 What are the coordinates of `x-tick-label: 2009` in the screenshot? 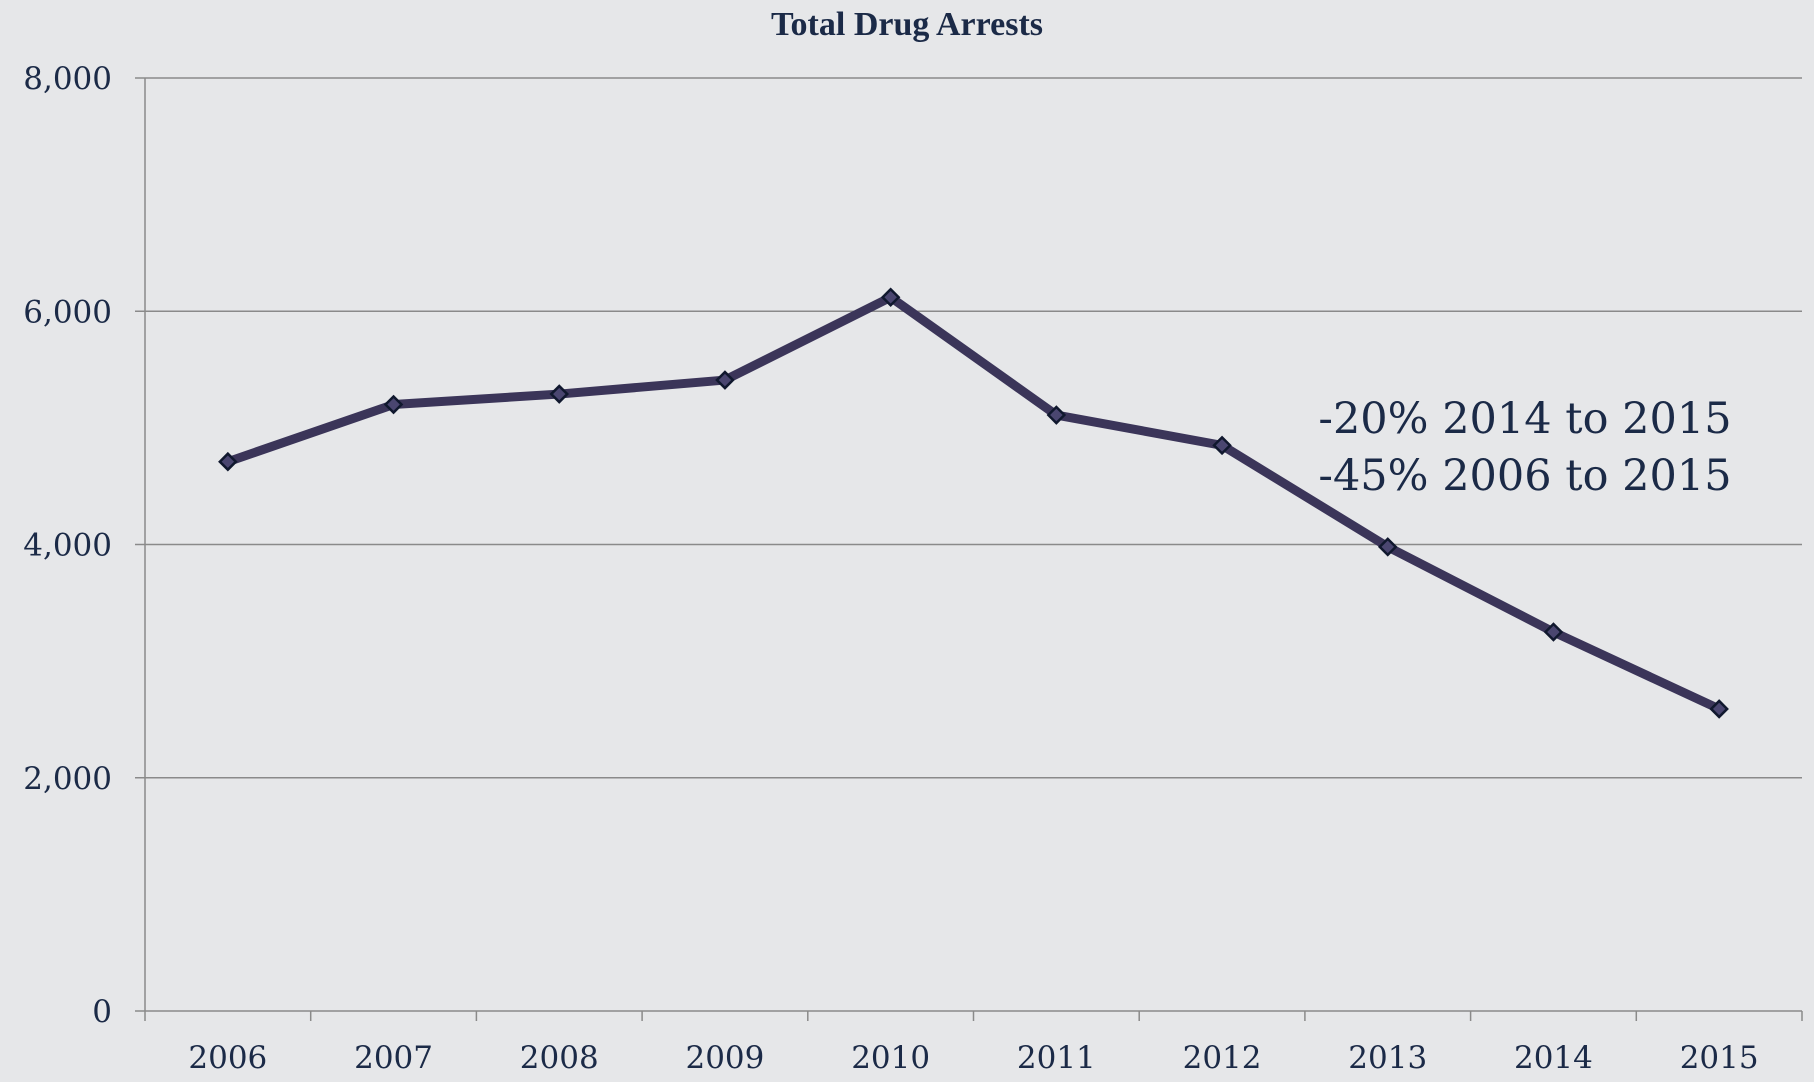 It's located at (724, 1058).